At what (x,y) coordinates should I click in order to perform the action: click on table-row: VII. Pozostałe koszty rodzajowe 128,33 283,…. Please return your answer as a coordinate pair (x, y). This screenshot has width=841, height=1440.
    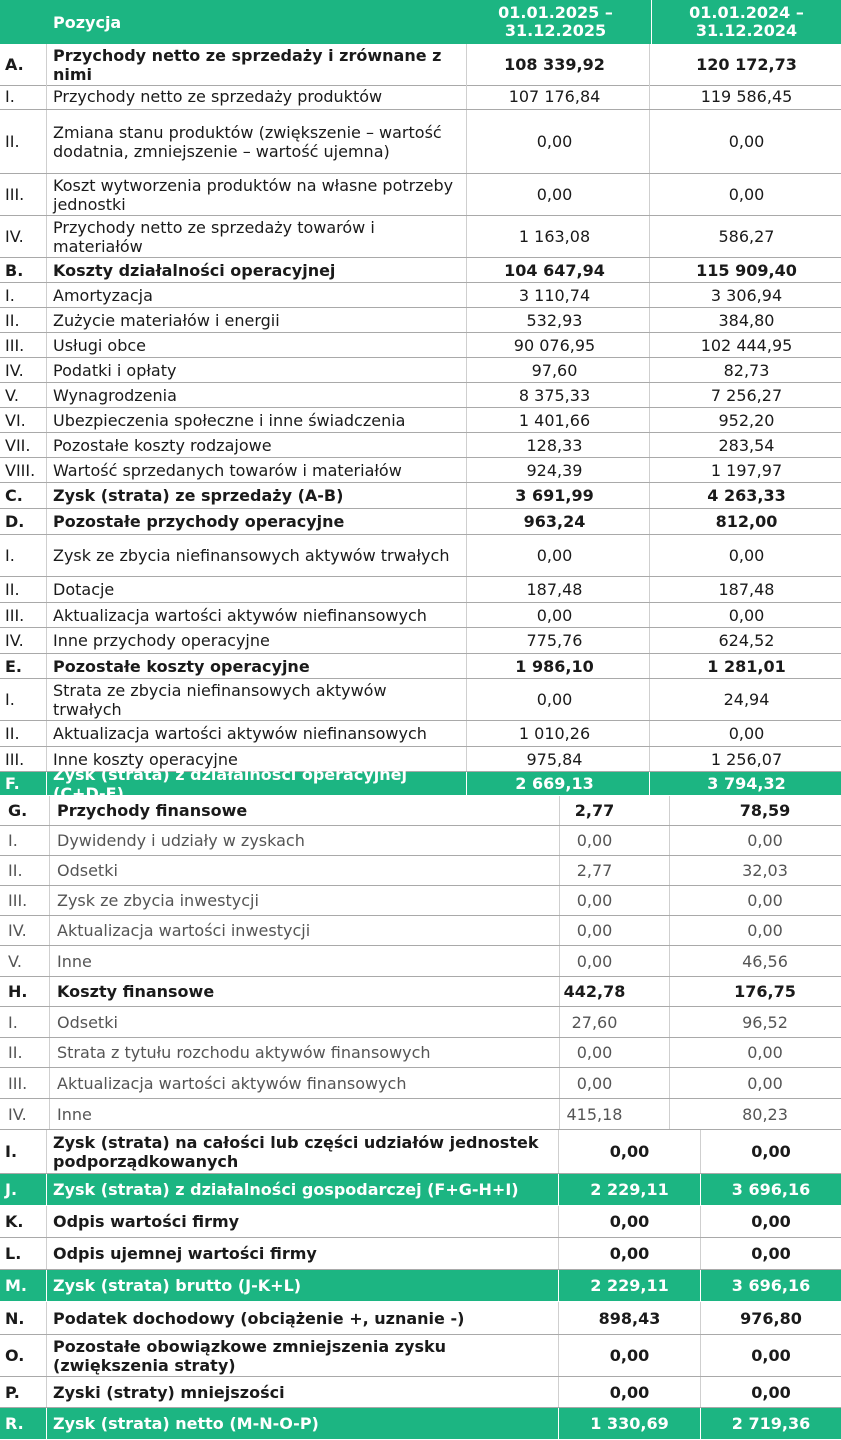
    Looking at the image, I should click on (420, 445).